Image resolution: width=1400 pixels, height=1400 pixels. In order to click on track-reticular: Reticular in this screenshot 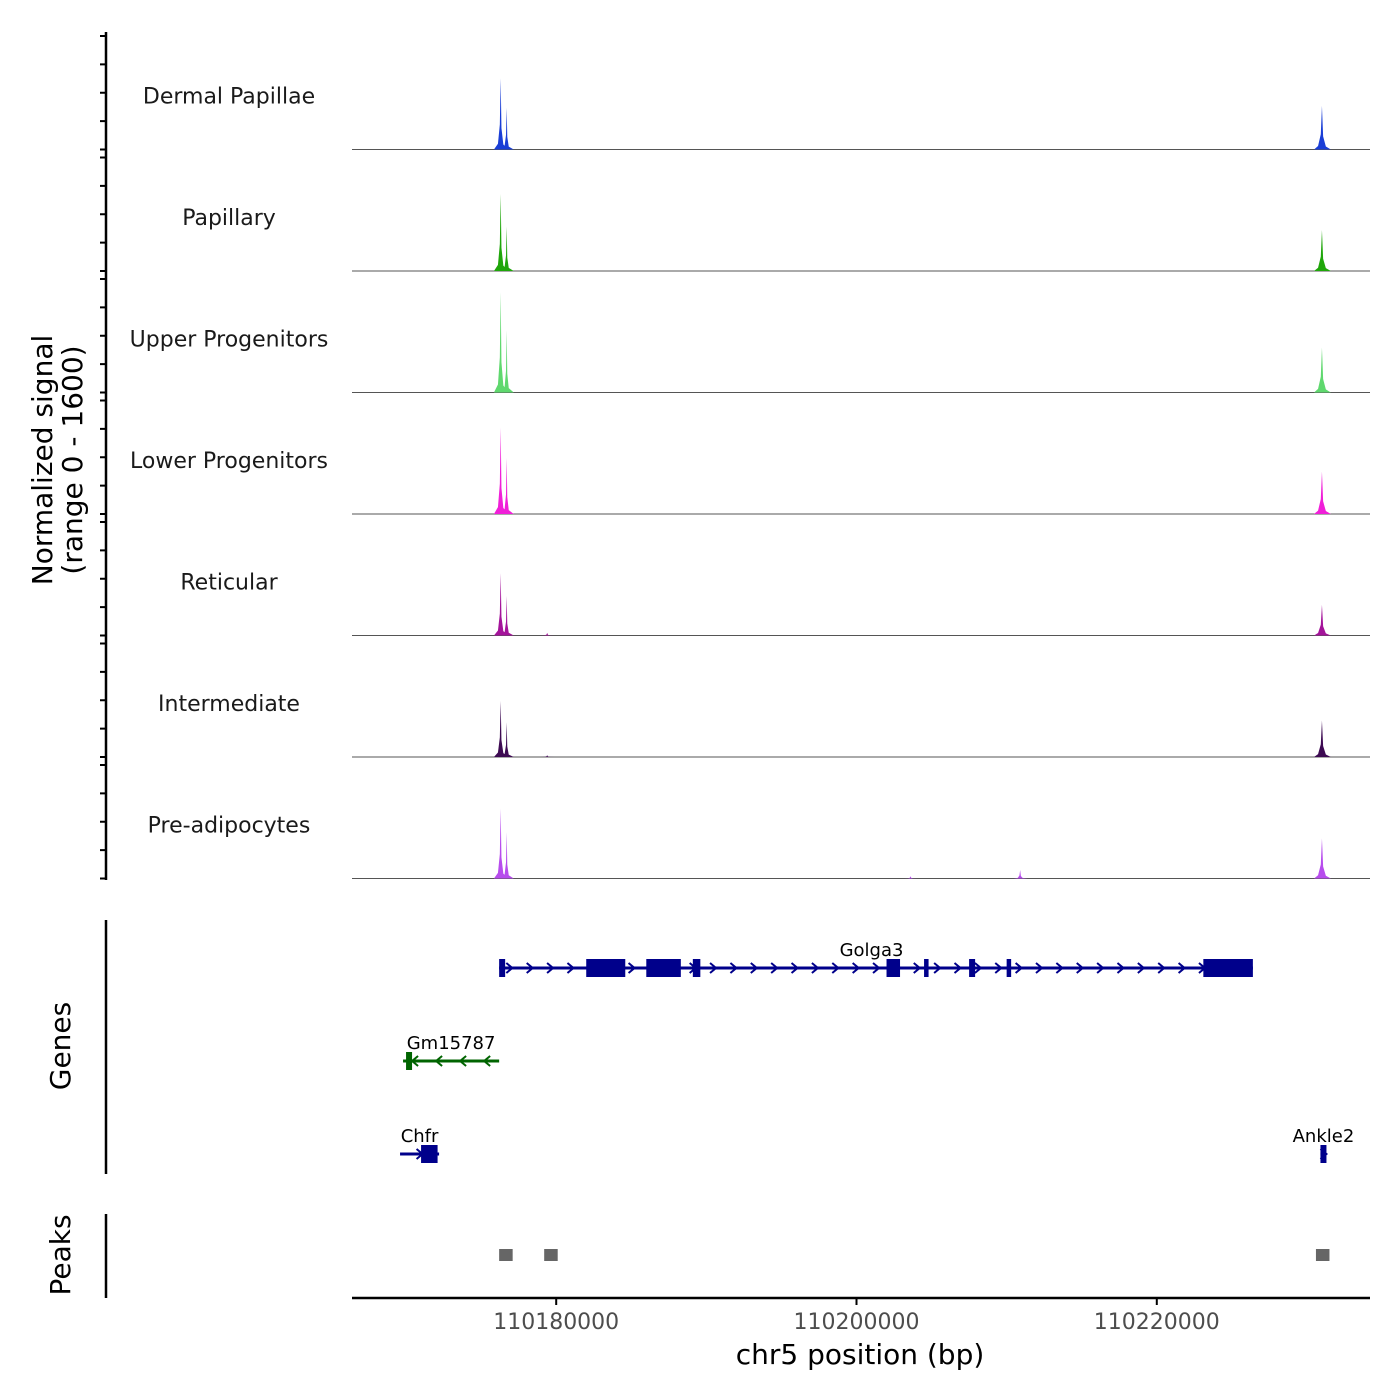, I will do `click(775, 603)`.